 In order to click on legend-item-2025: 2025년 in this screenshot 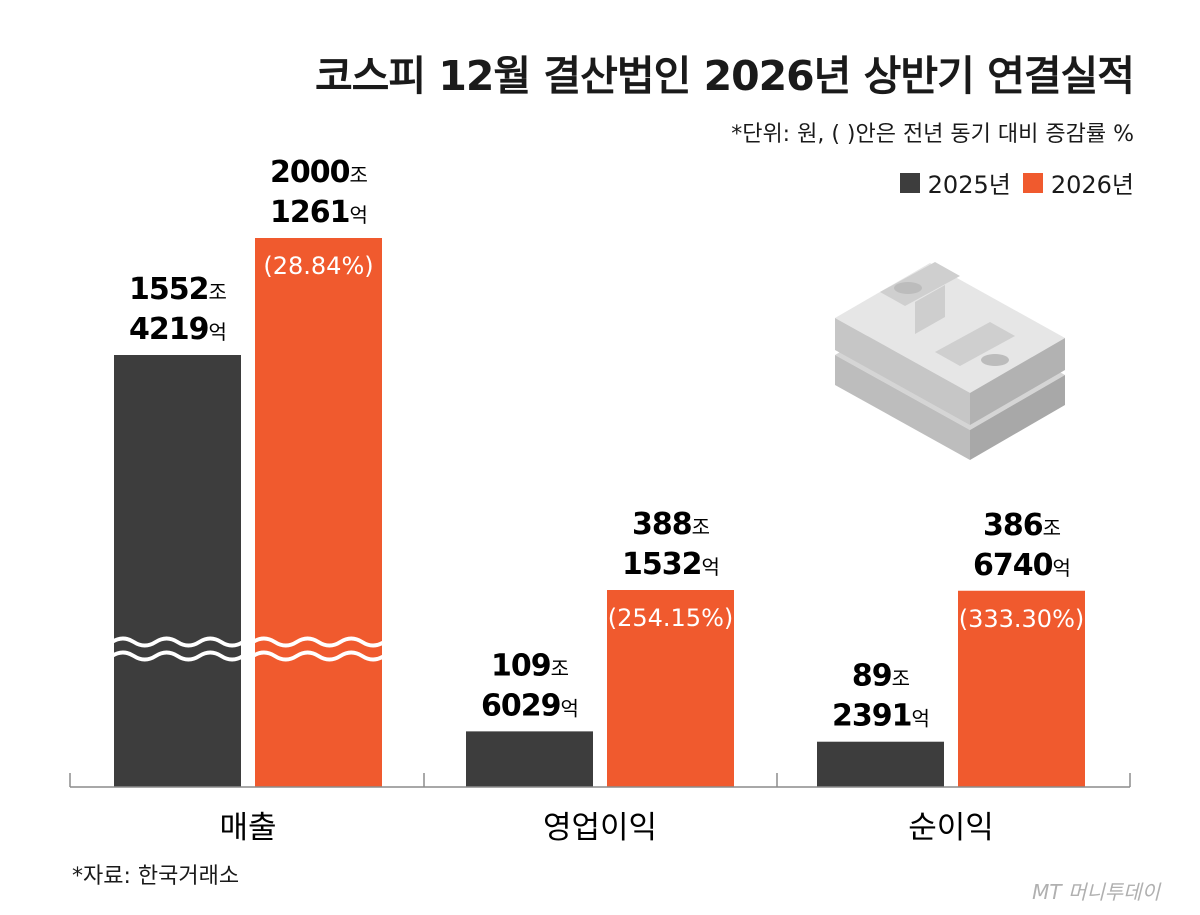, I will do `click(955, 182)`.